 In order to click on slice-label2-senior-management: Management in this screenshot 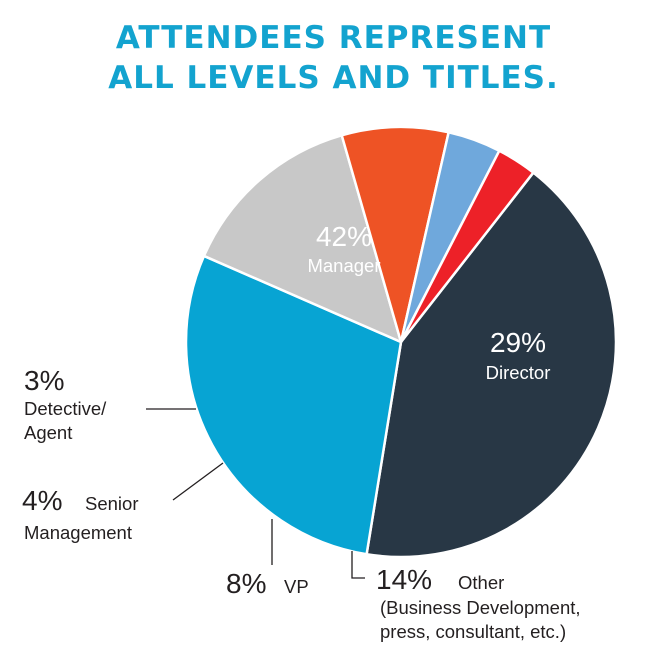, I will do `click(78, 532)`.